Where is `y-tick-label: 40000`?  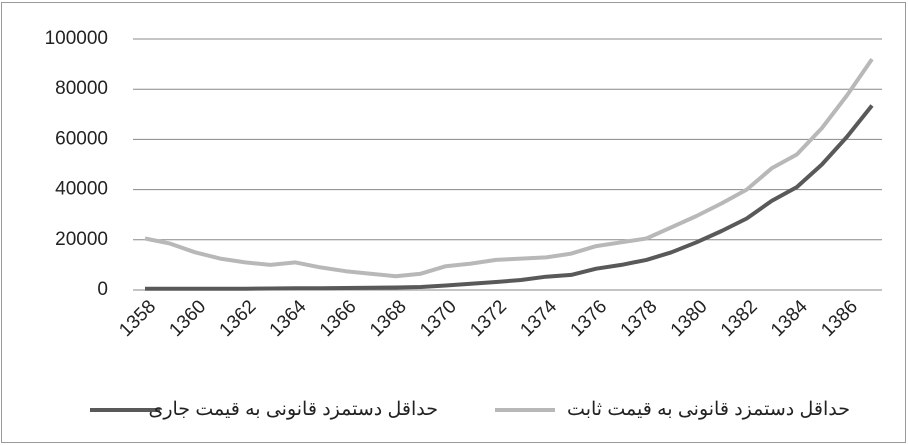 y-tick-label: 40000 is located at coordinates (81, 189).